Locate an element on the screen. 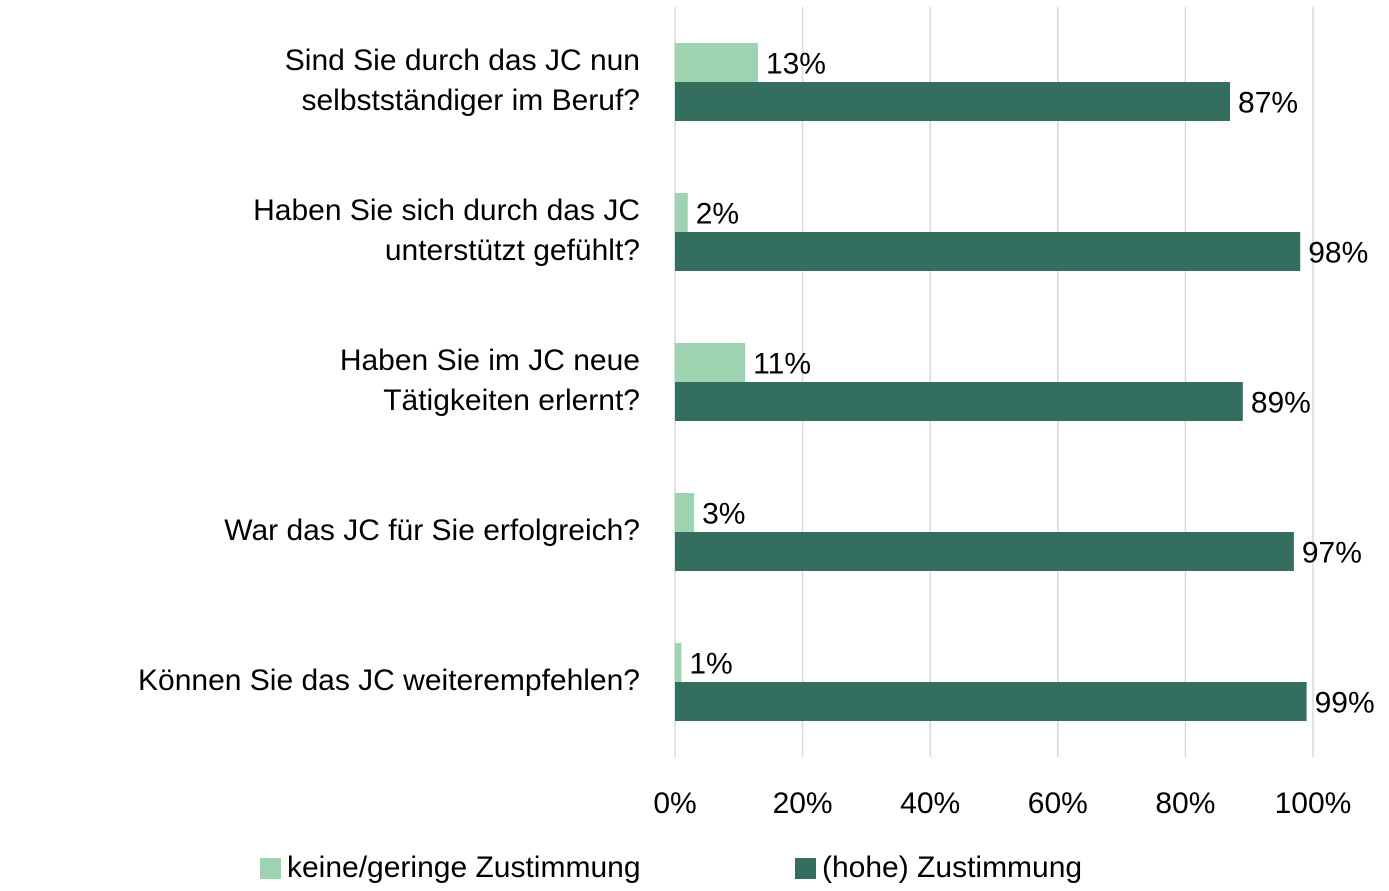 The width and height of the screenshot is (1389, 891). data-label: 3% is located at coordinates (723, 513).